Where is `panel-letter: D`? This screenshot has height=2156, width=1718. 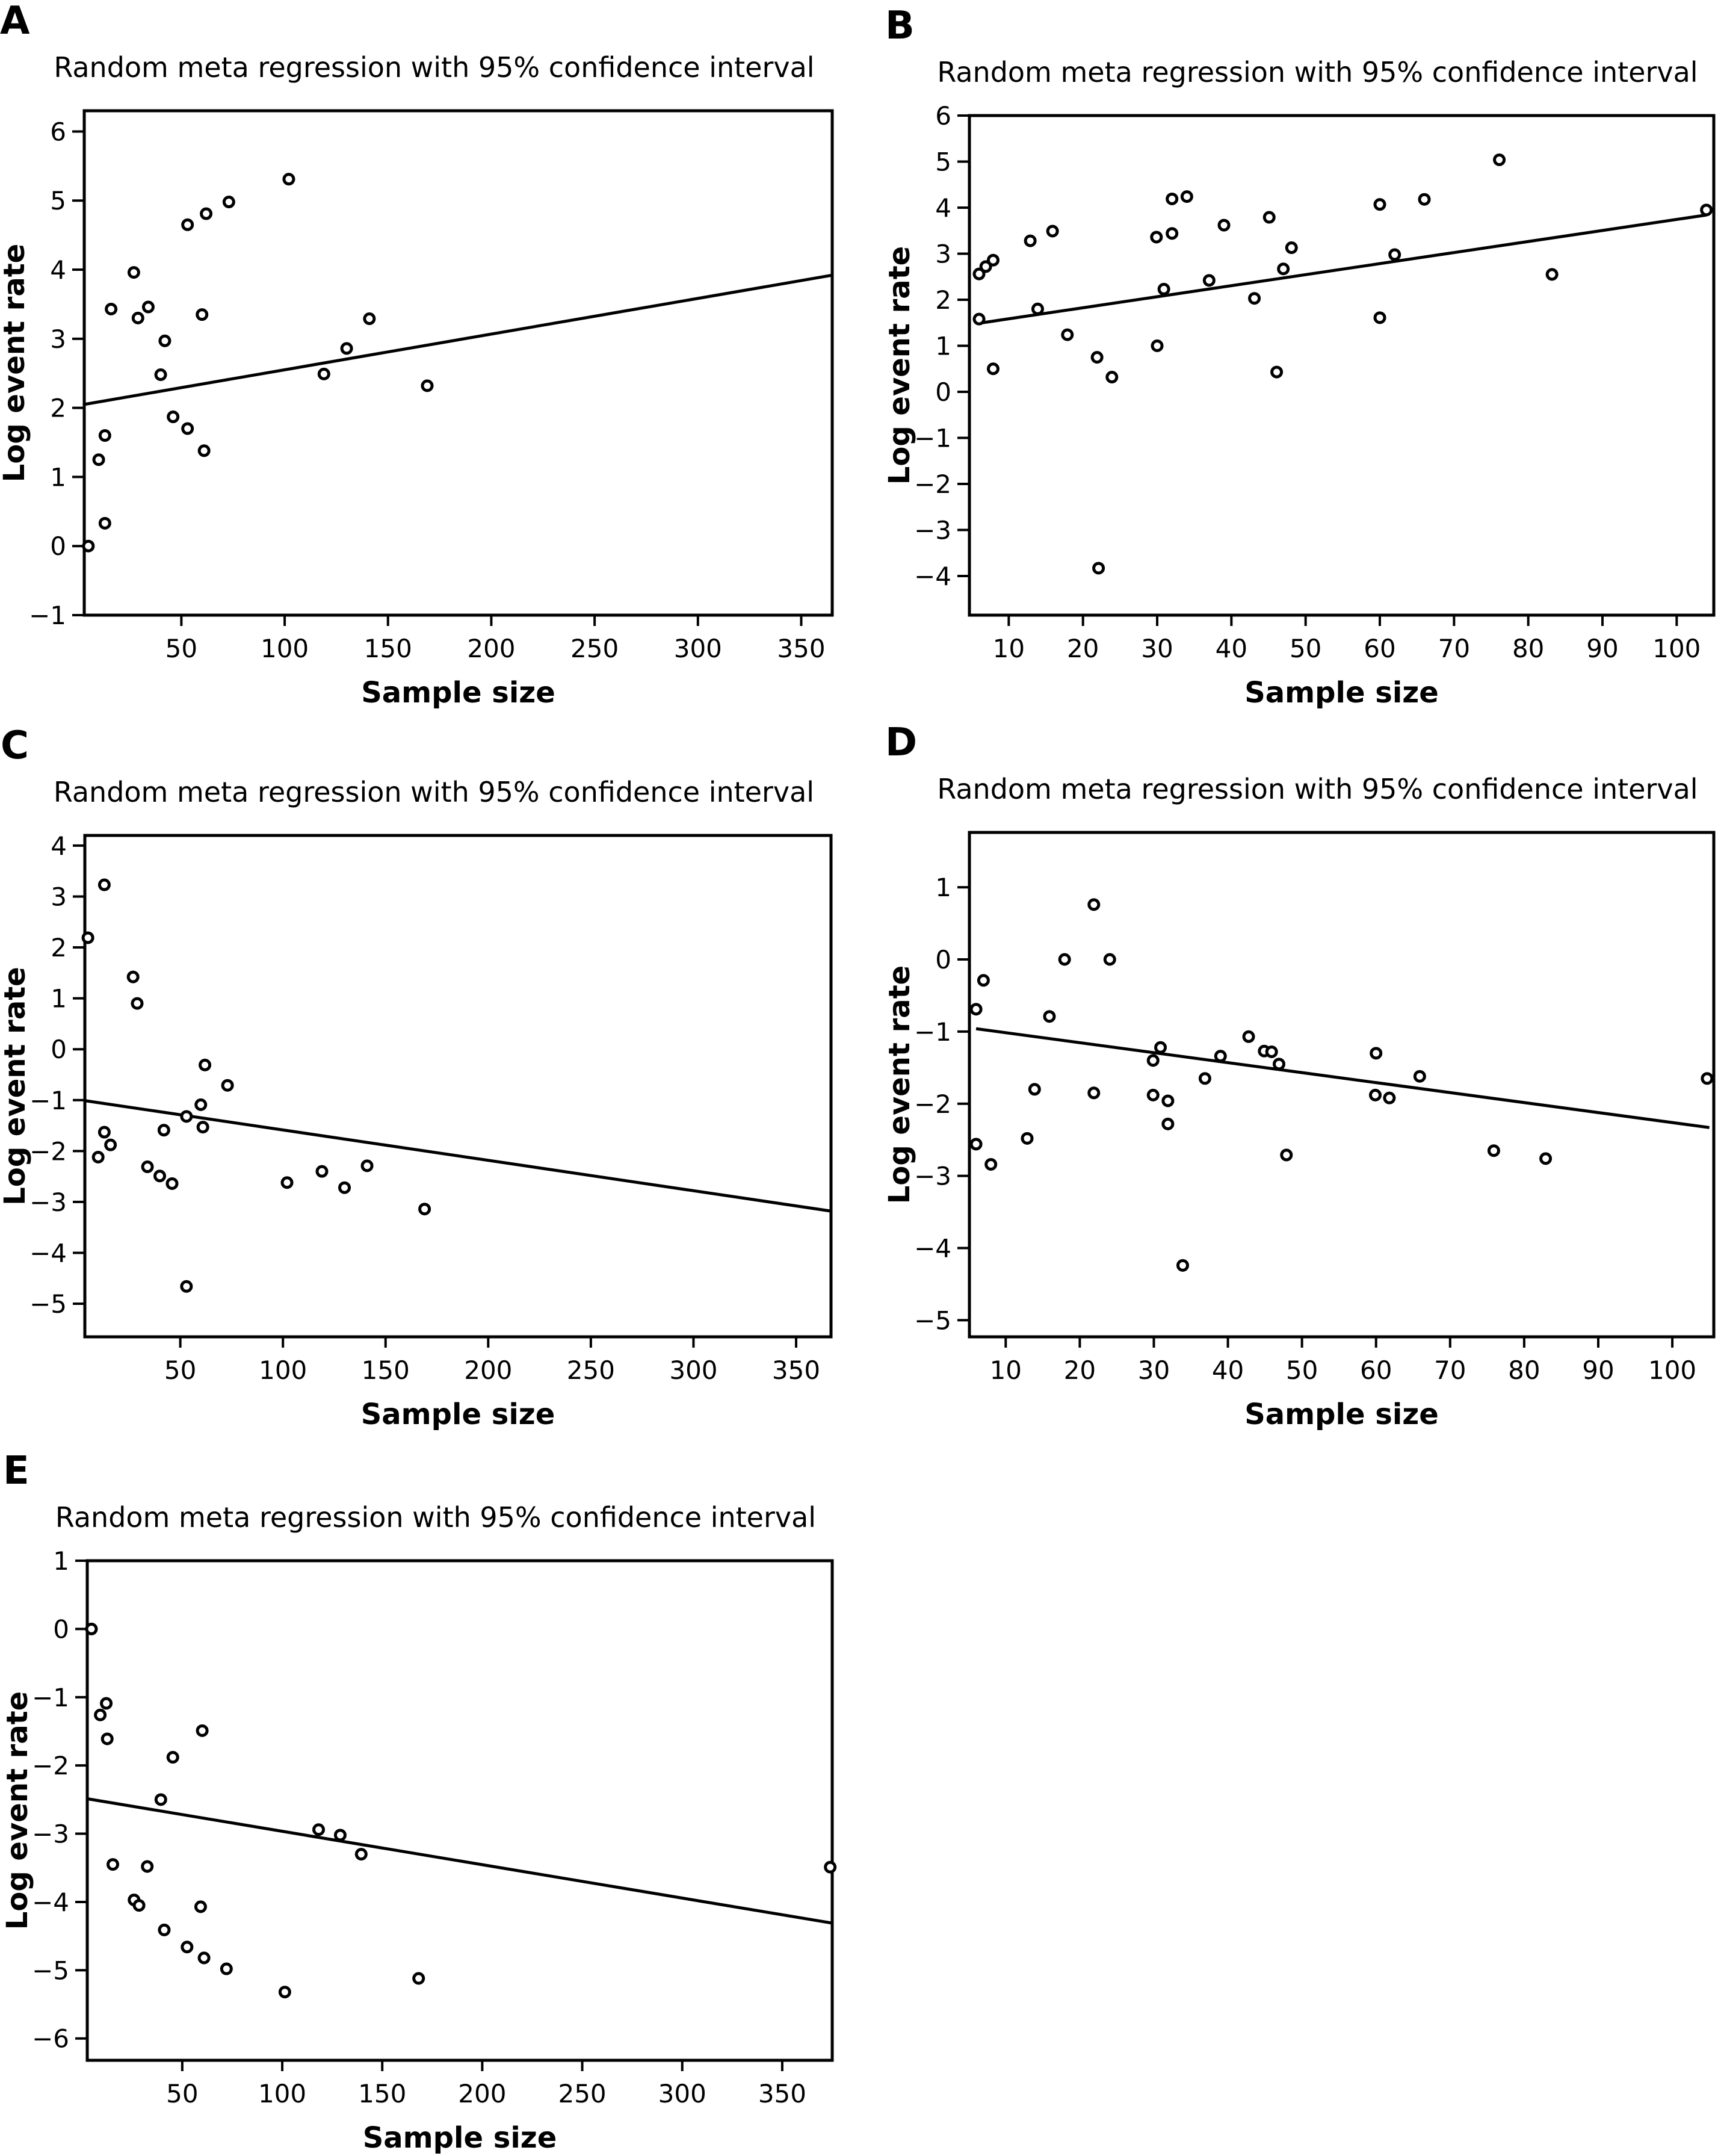 panel-letter: D is located at coordinates (901, 742).